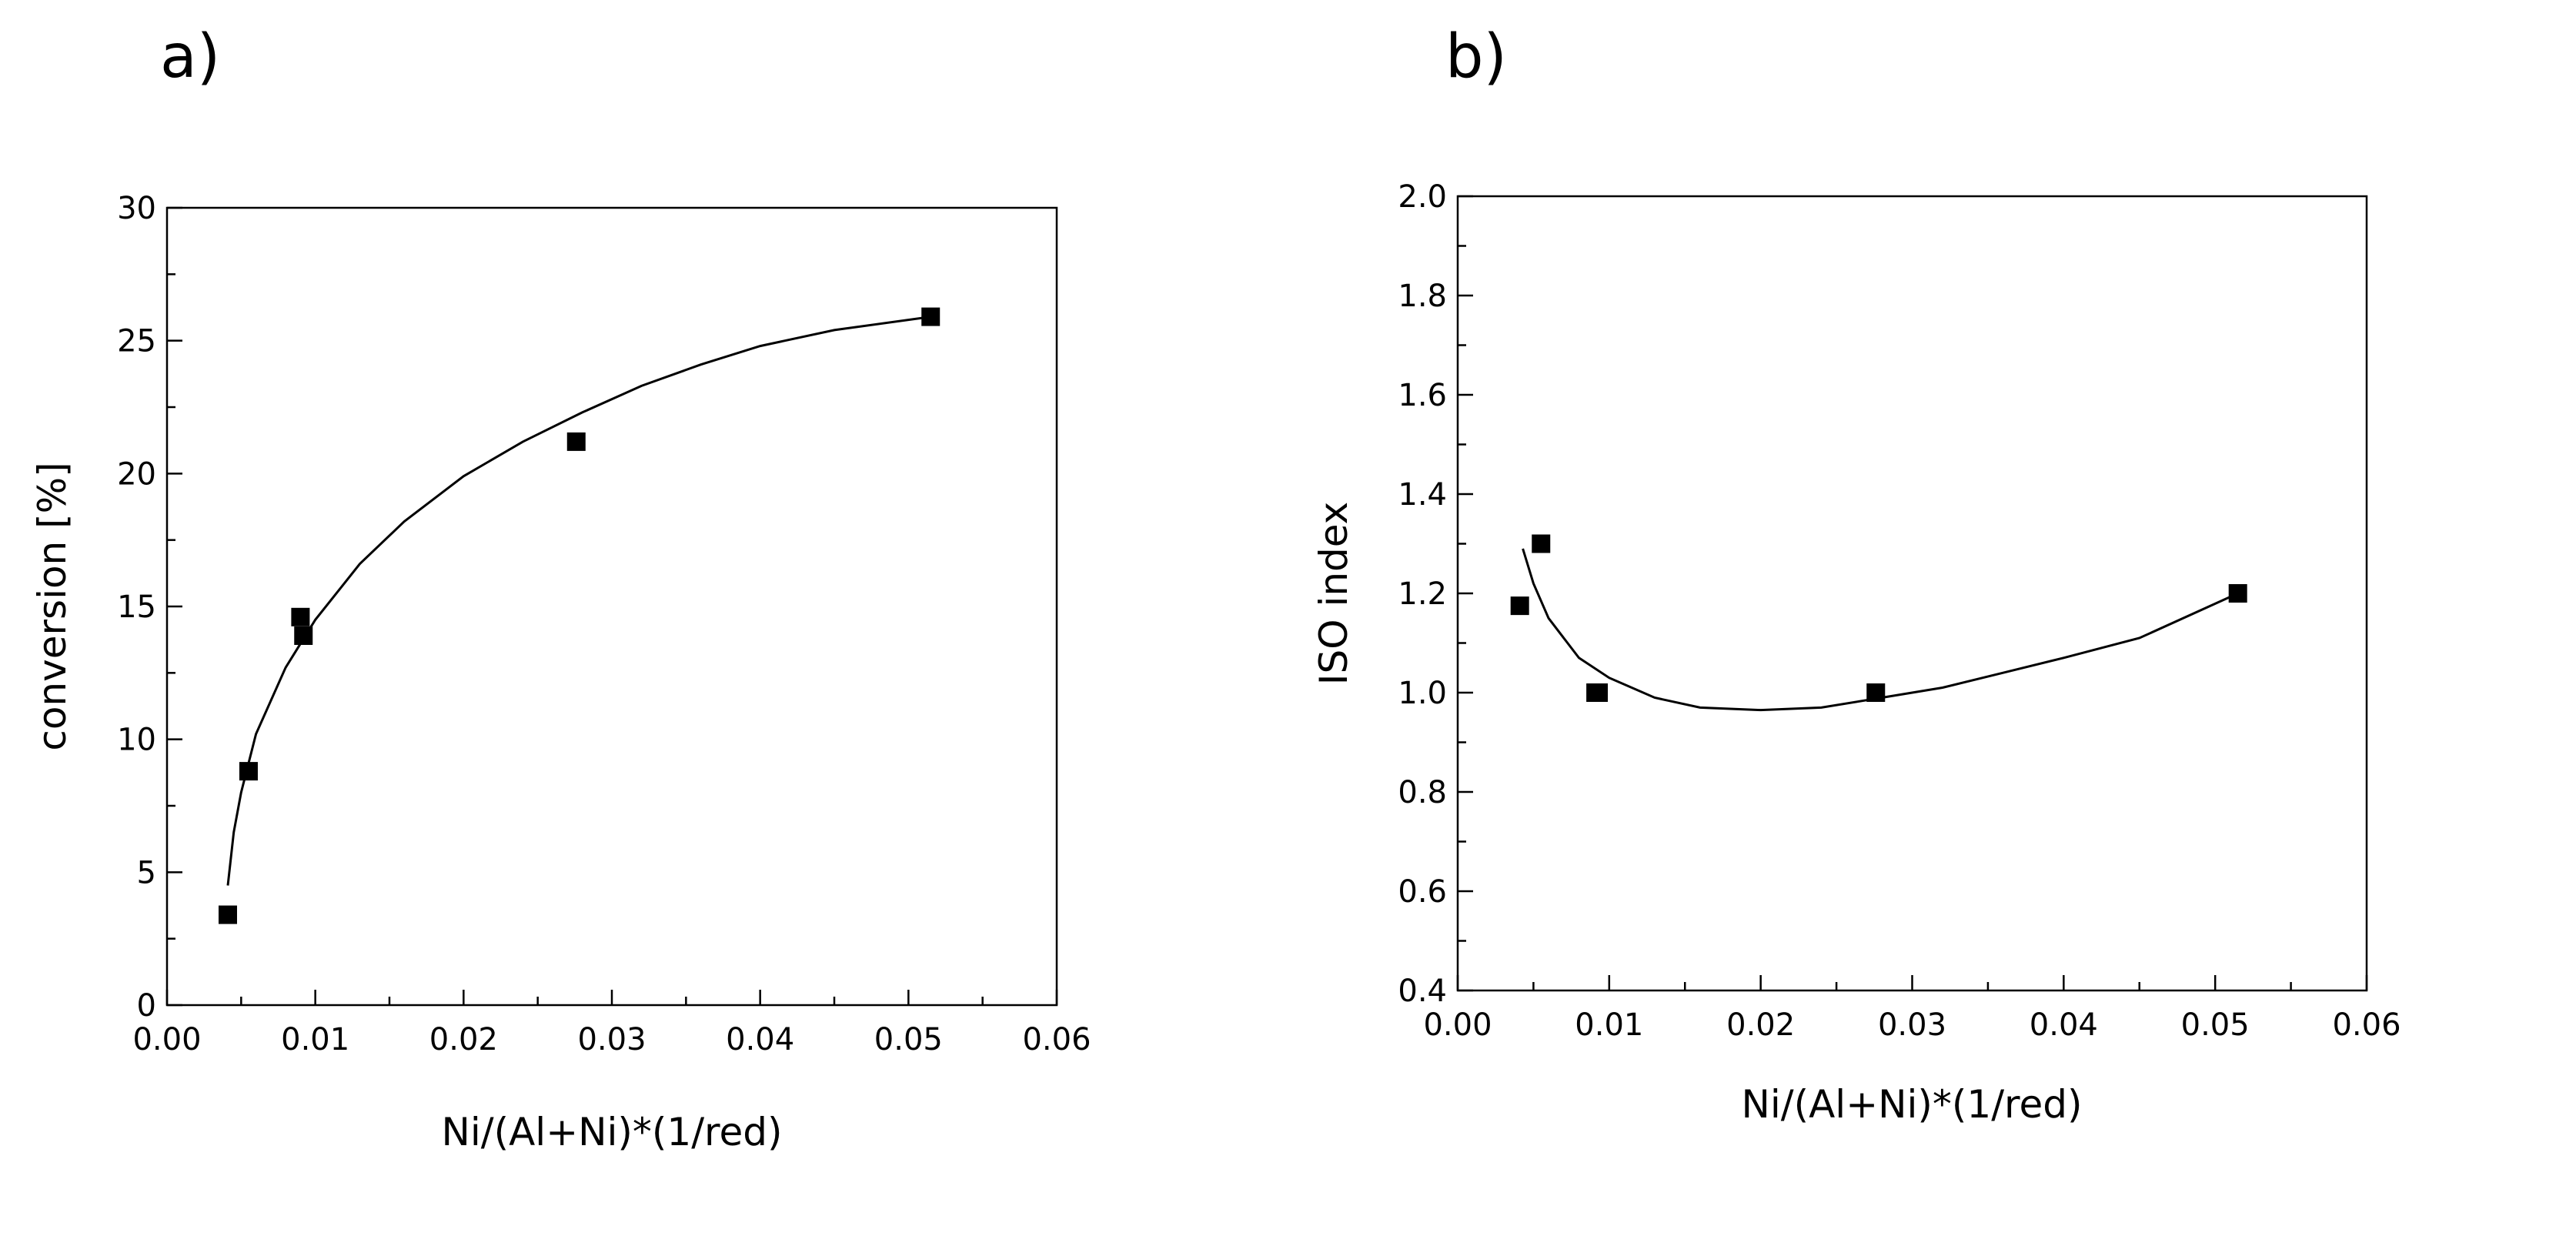 Image resolution: width=2576 pixels, height=1246 pixels. What do you see at coordinates (146, 872) in the screenshot?
I see `y-tick-label: 5` at bounding box center [146, 872].